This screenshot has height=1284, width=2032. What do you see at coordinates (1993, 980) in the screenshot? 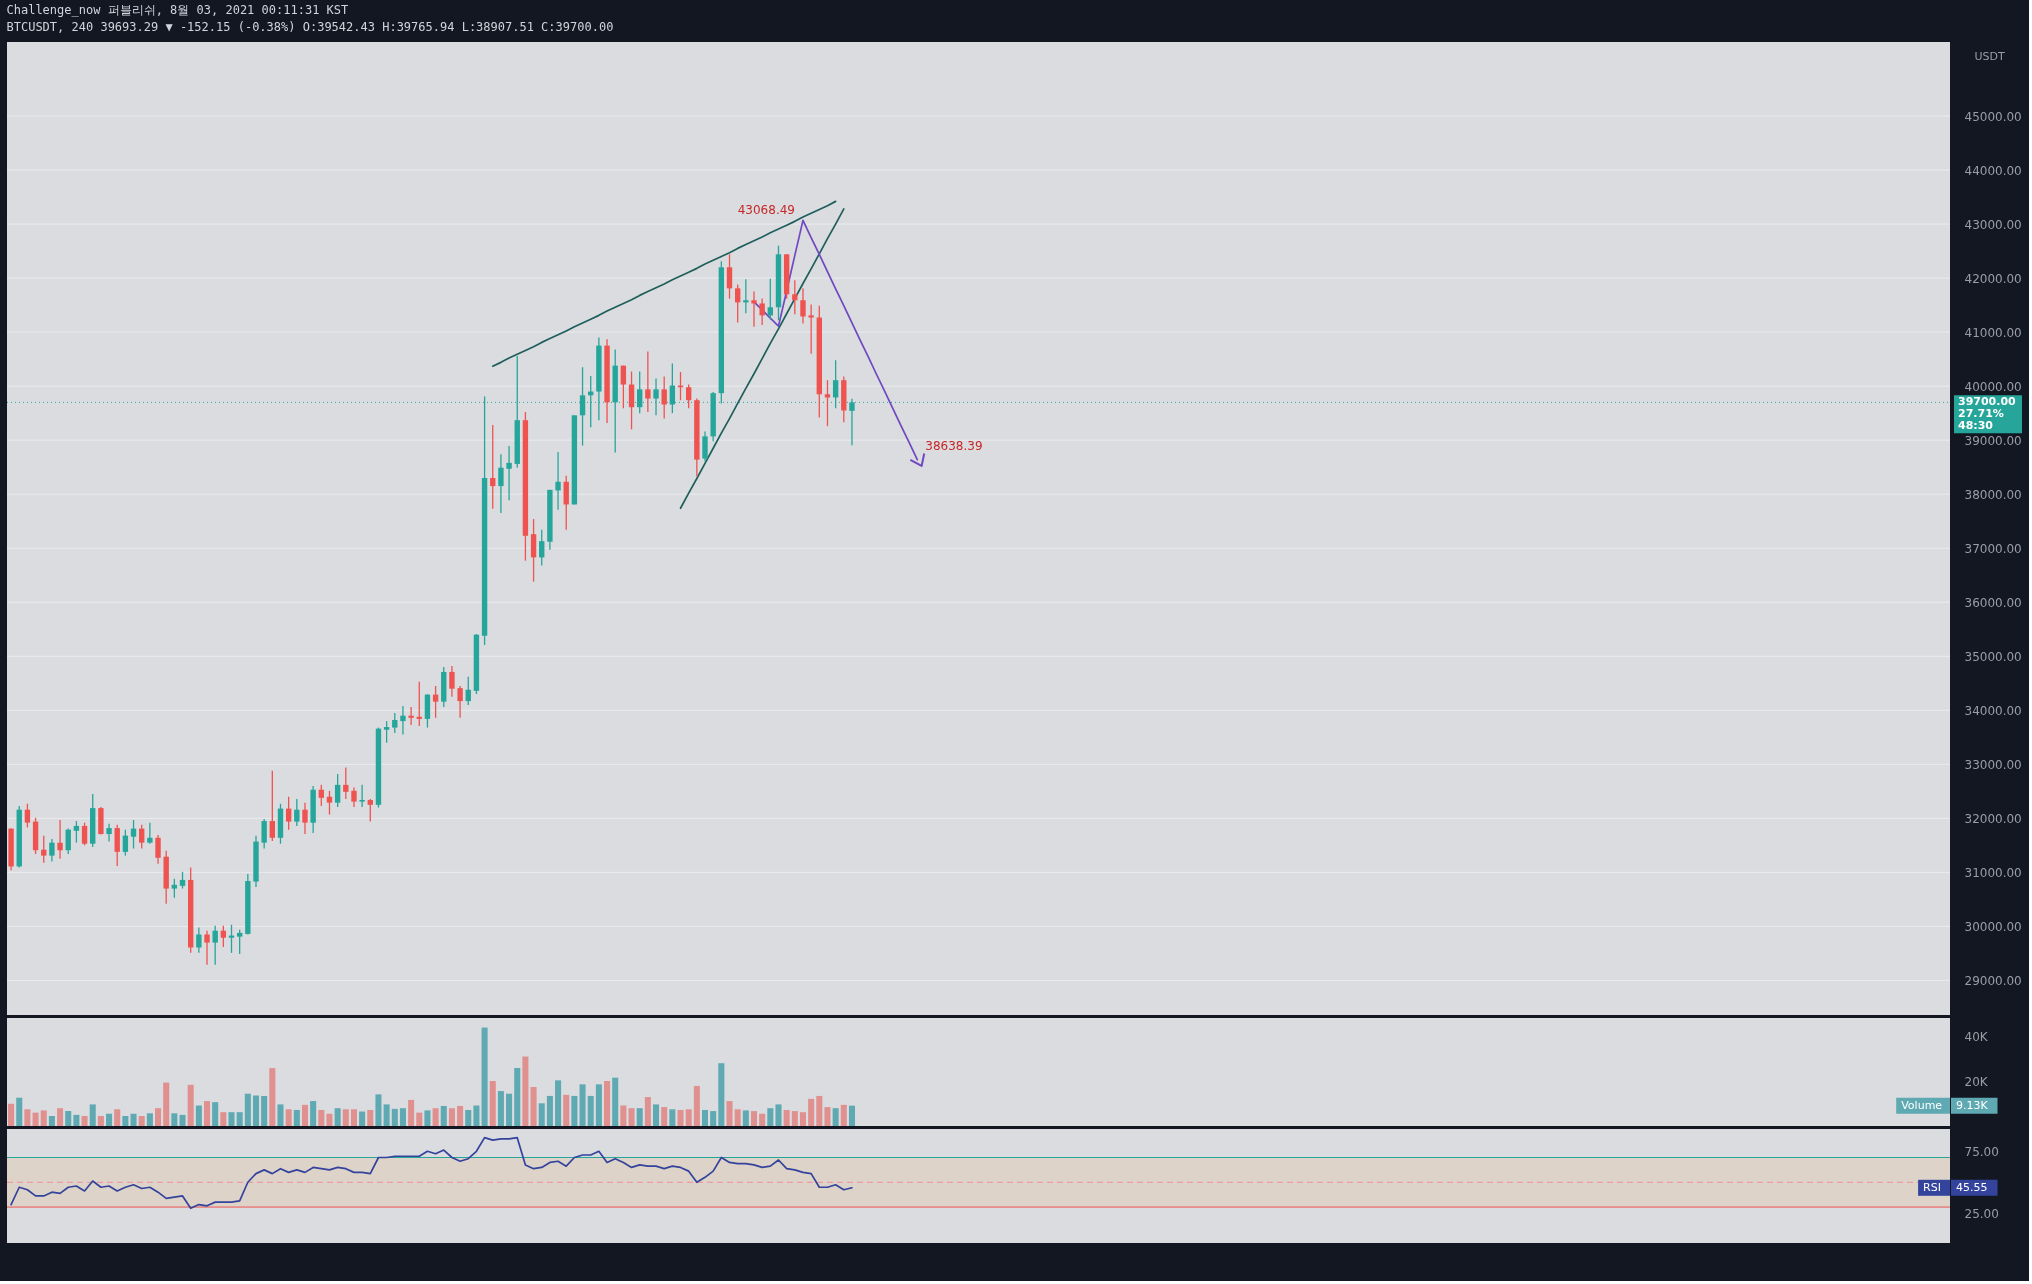
I see `y-tick-label: 29000.00` at bounding box center [1993, 980].